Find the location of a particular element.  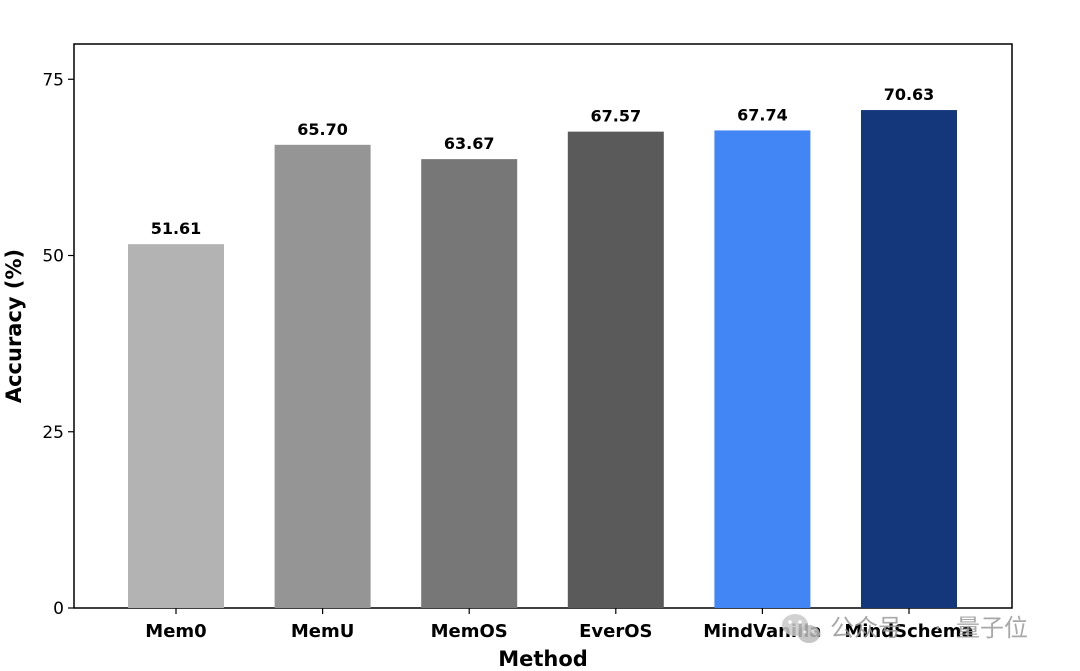

value-label: 70.63 is located at coordinates (909, 94).